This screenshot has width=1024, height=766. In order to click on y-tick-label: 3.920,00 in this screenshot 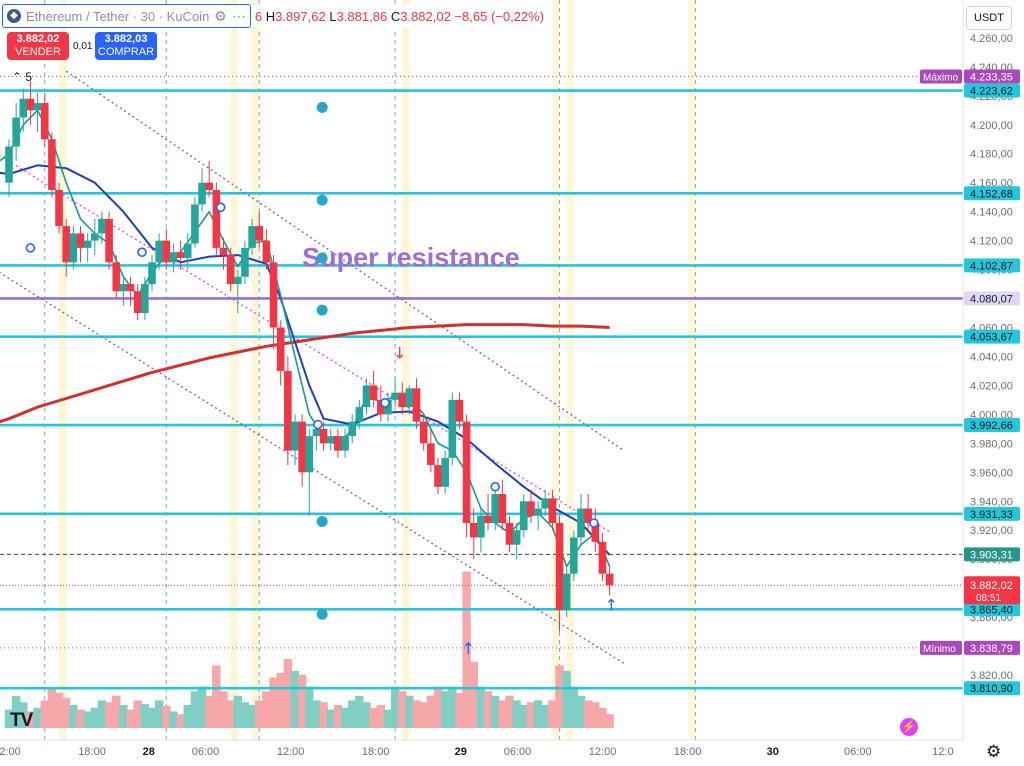, I will do `click(991, 531)`.